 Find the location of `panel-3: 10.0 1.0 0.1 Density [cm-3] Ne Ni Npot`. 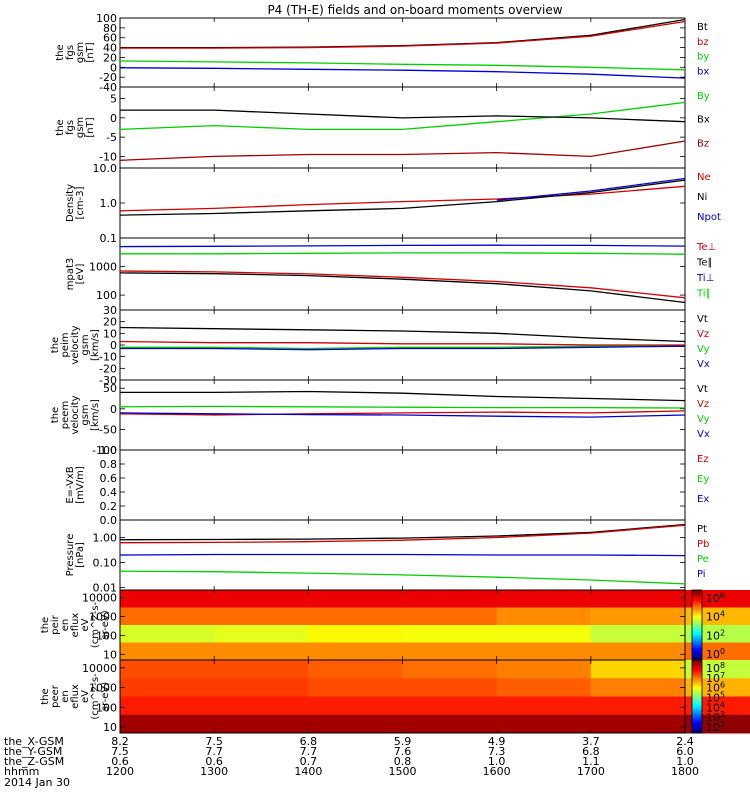

panel-3: 10.0 1.0 0.1 Density [cm-3] Ne Ni Npot is located at coordinates (393, 203).